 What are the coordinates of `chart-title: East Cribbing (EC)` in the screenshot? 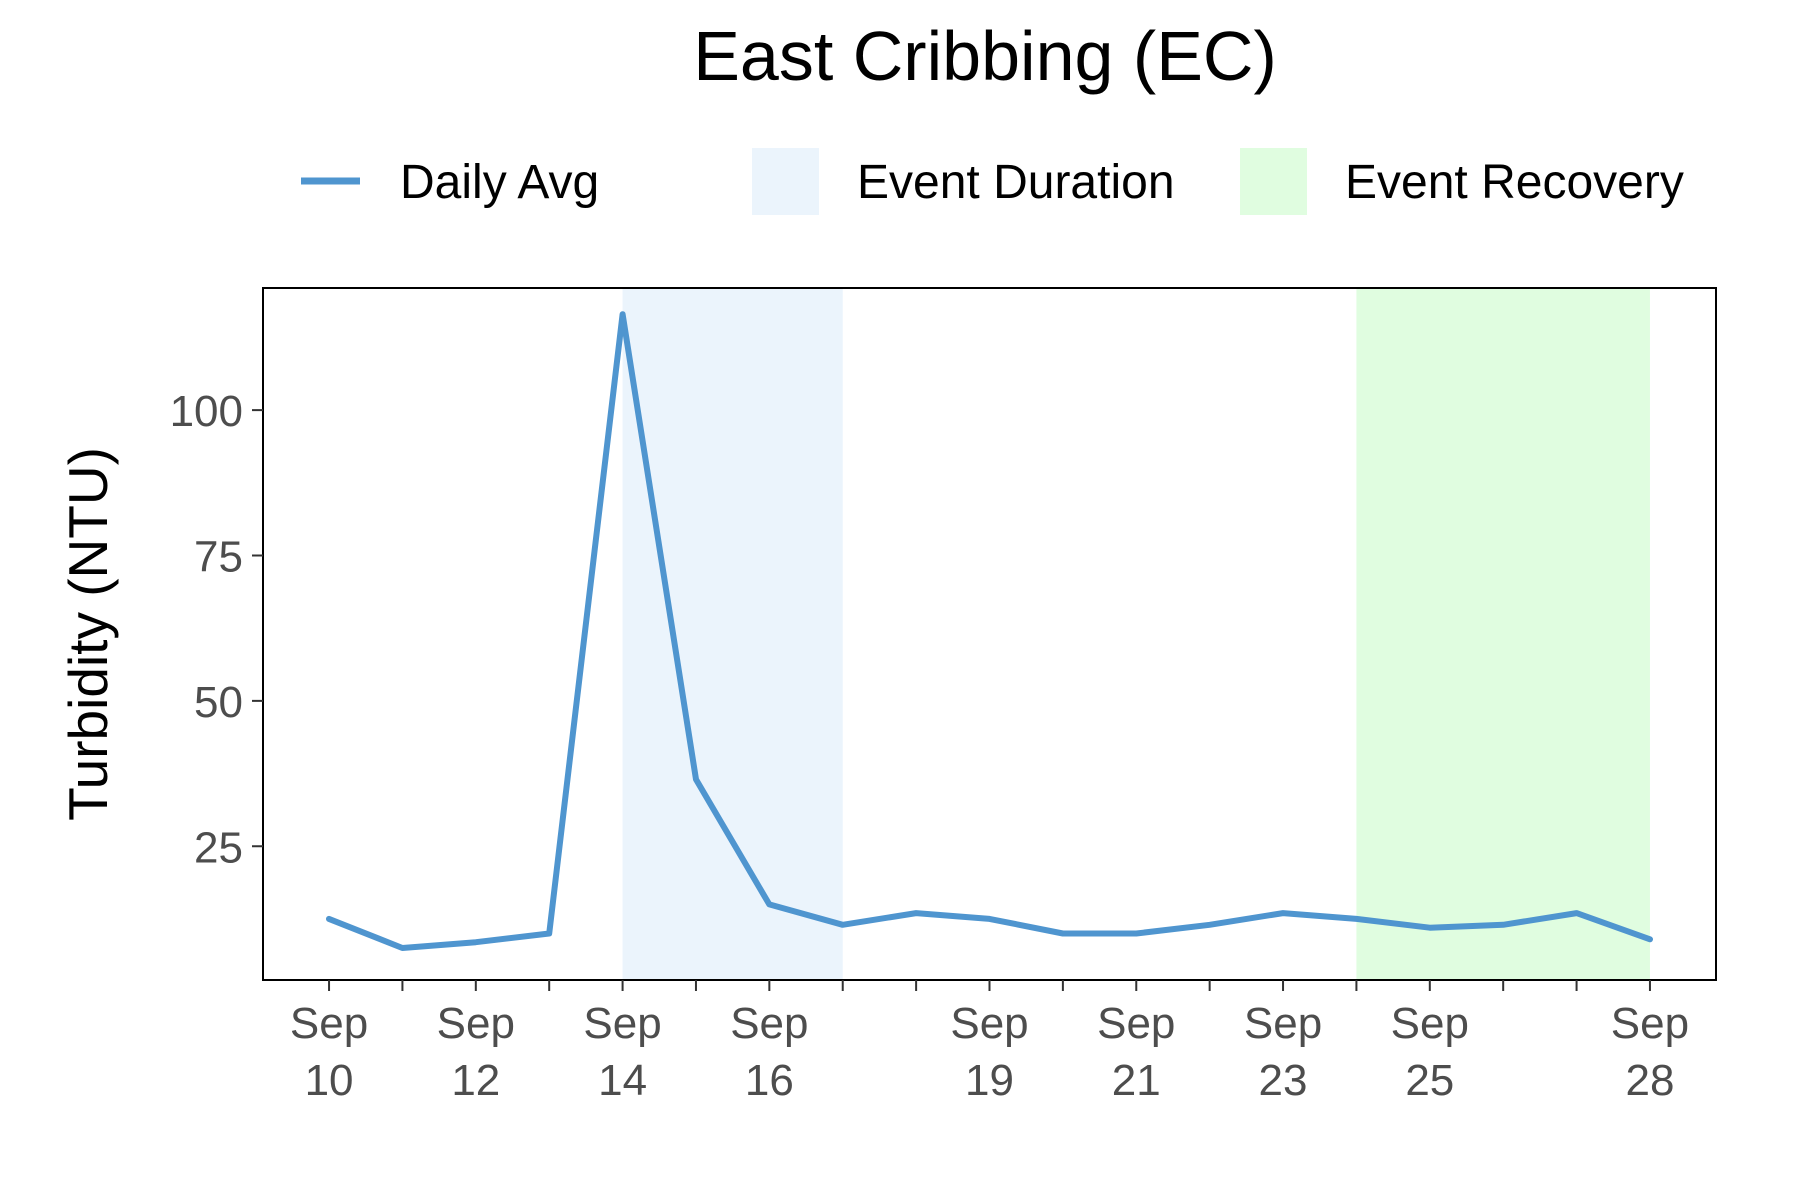 It's located at (985, 56).